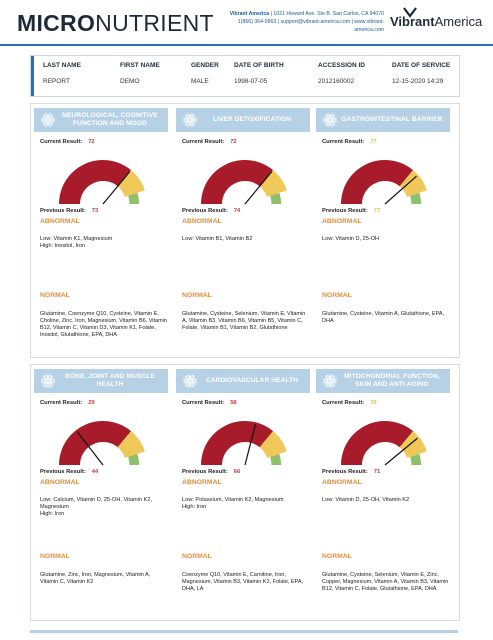 The width and height of the screenshot is (493, 640). I want to click on header-divider, so click(246, 45).